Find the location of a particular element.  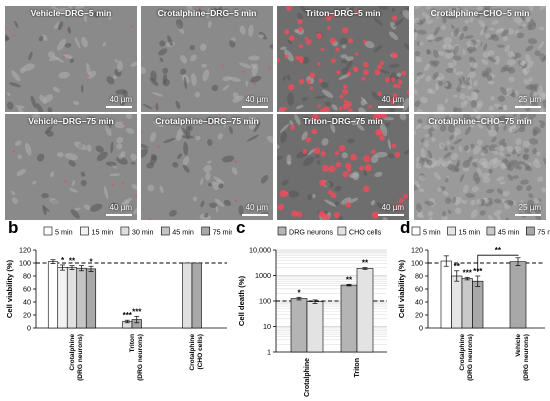

y-tick-label: 10,000 is located at coordinates (260, 250).